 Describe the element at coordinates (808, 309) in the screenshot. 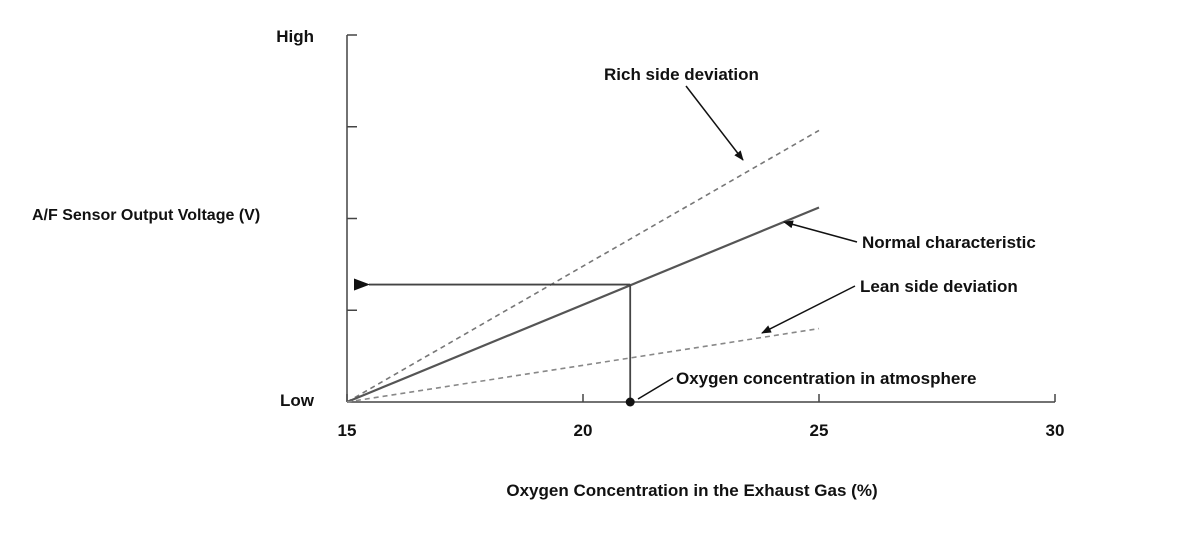

I see `callout-lean-arrow` at that location.